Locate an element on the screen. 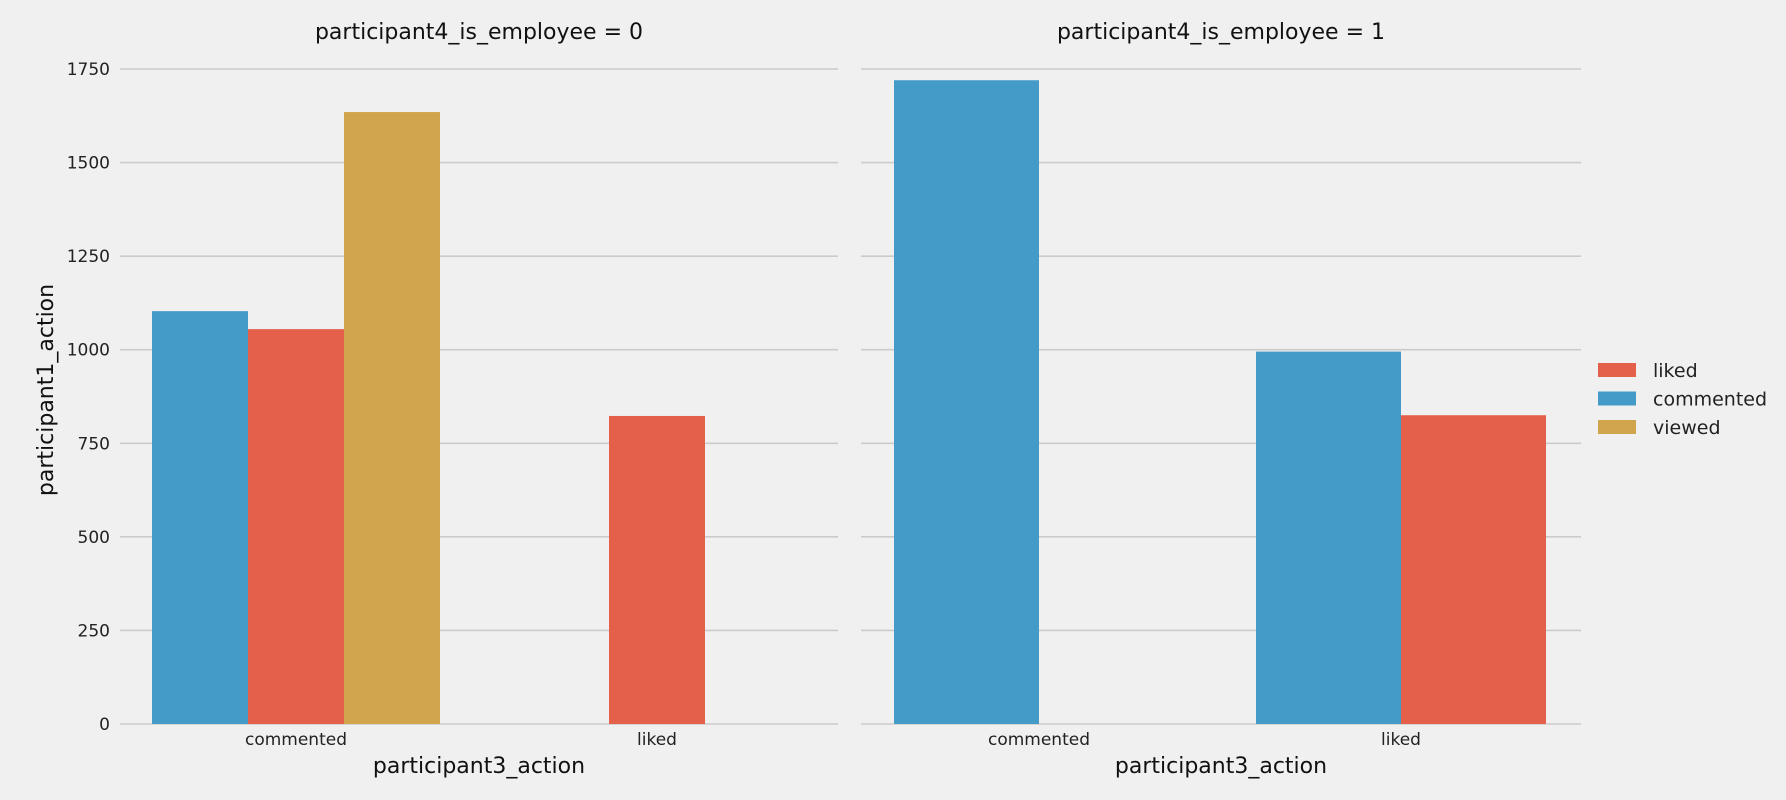  panel1-x-axis-title: participant3_action is located at coordinates (479, 766).